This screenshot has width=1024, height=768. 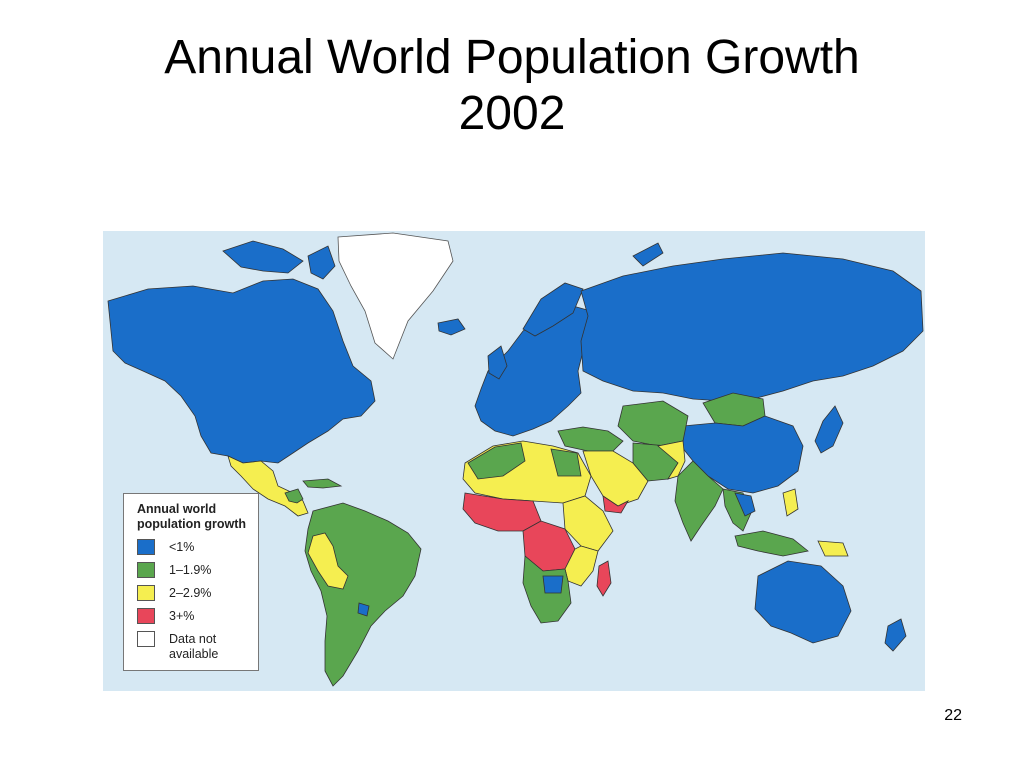 I want to click on region-japan, so click(x=829, y=429).